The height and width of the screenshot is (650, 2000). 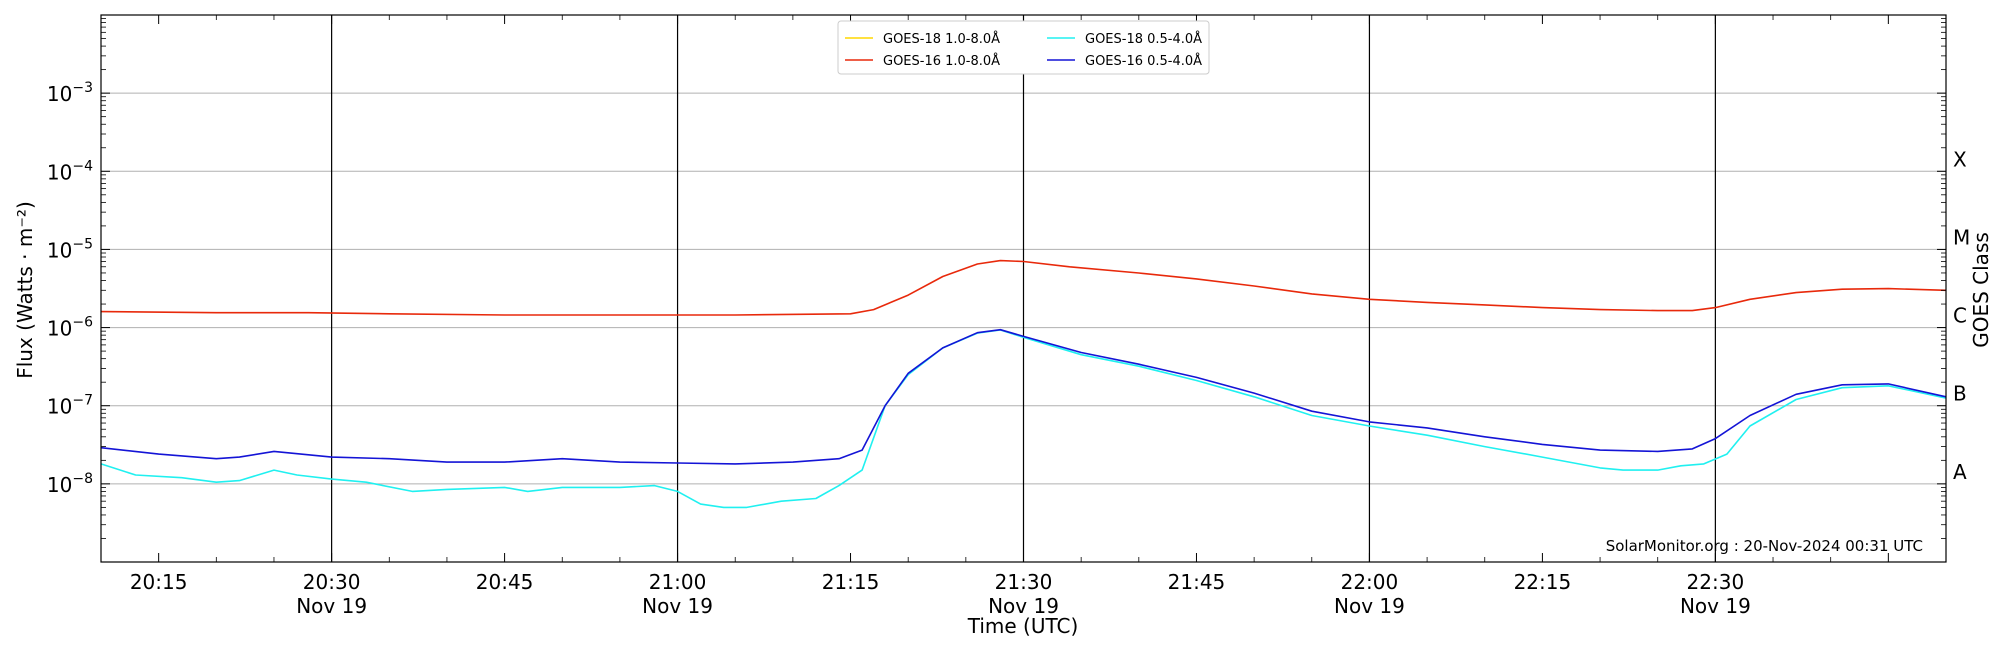 What do you see at coordinates (1960, 472) in the screenshot?
I see `goes-class-label: A` at bounding box center [1960, 472].